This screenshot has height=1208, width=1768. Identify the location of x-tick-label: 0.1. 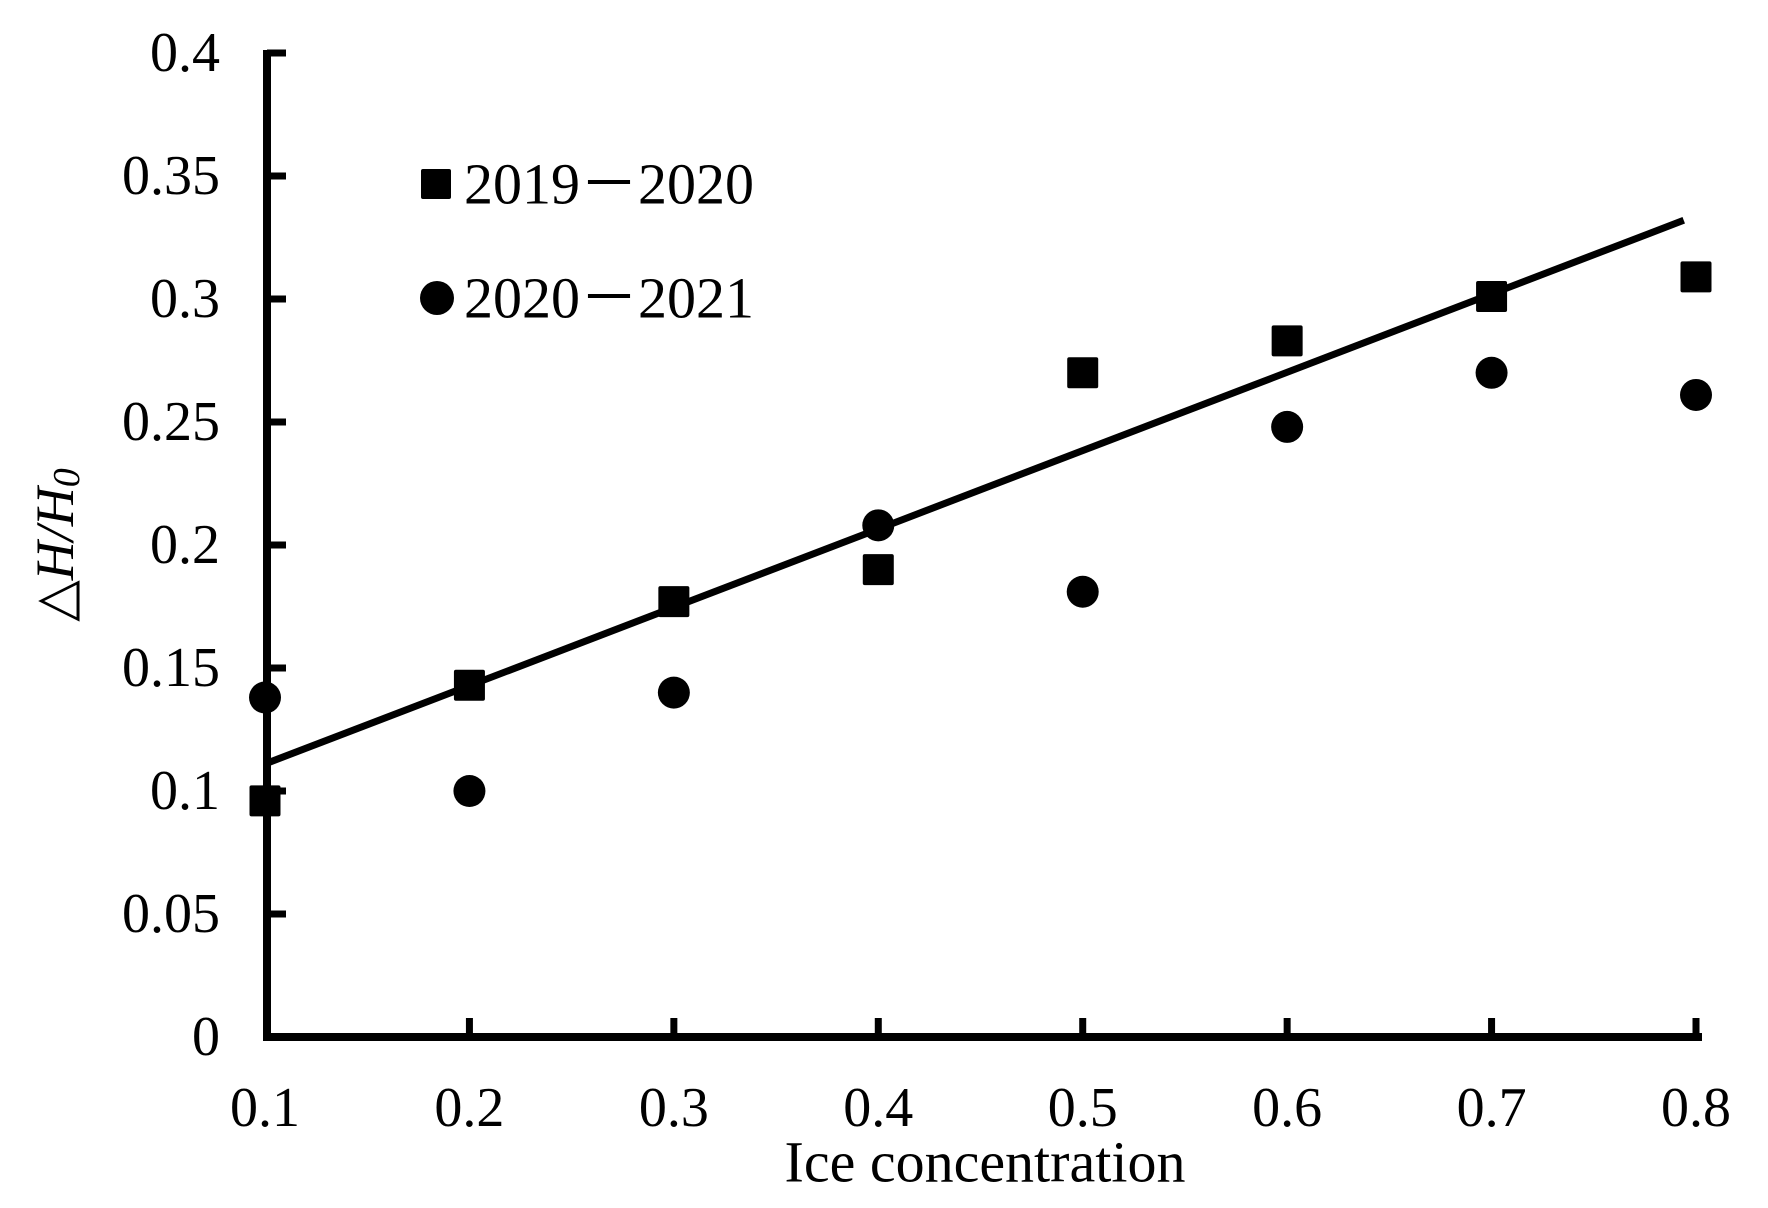
(265, 1108).